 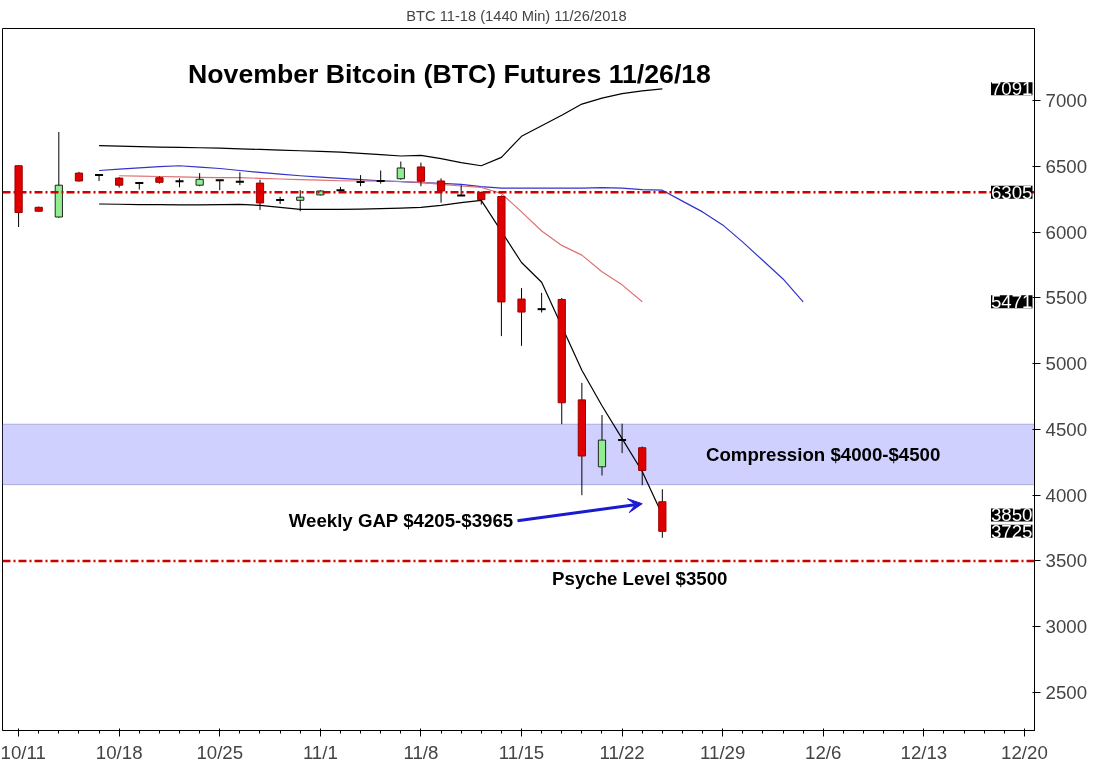 I want to click on x-tick-label: 11/1, so click(x=320, y=752).